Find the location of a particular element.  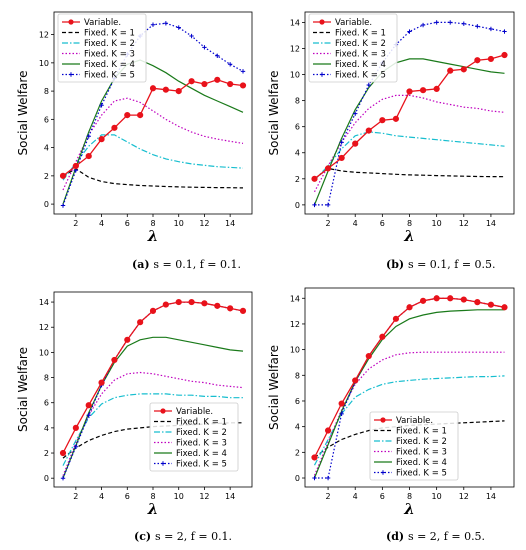

chart-d-ytick-label: 0 is located at coordinates (297, 478).